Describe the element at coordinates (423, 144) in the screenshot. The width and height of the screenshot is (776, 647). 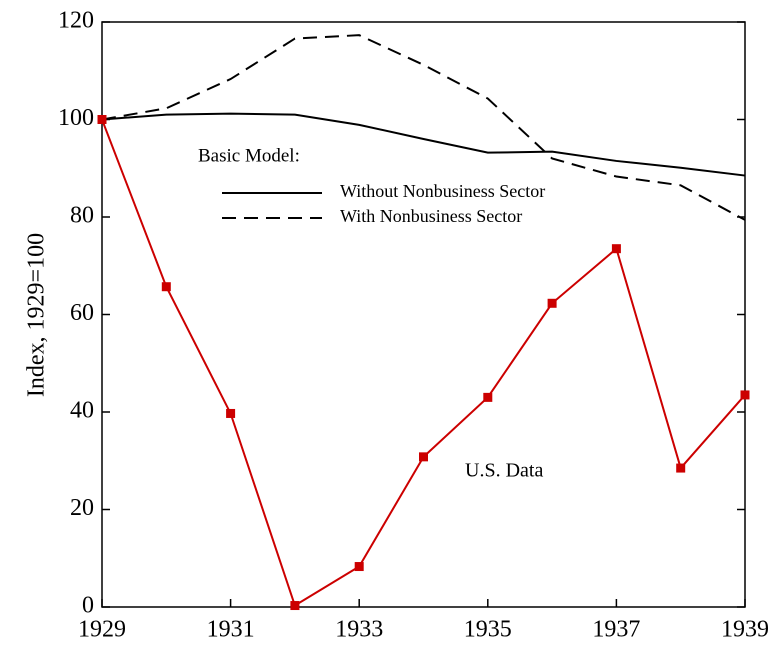
I see `series-line` at that location.